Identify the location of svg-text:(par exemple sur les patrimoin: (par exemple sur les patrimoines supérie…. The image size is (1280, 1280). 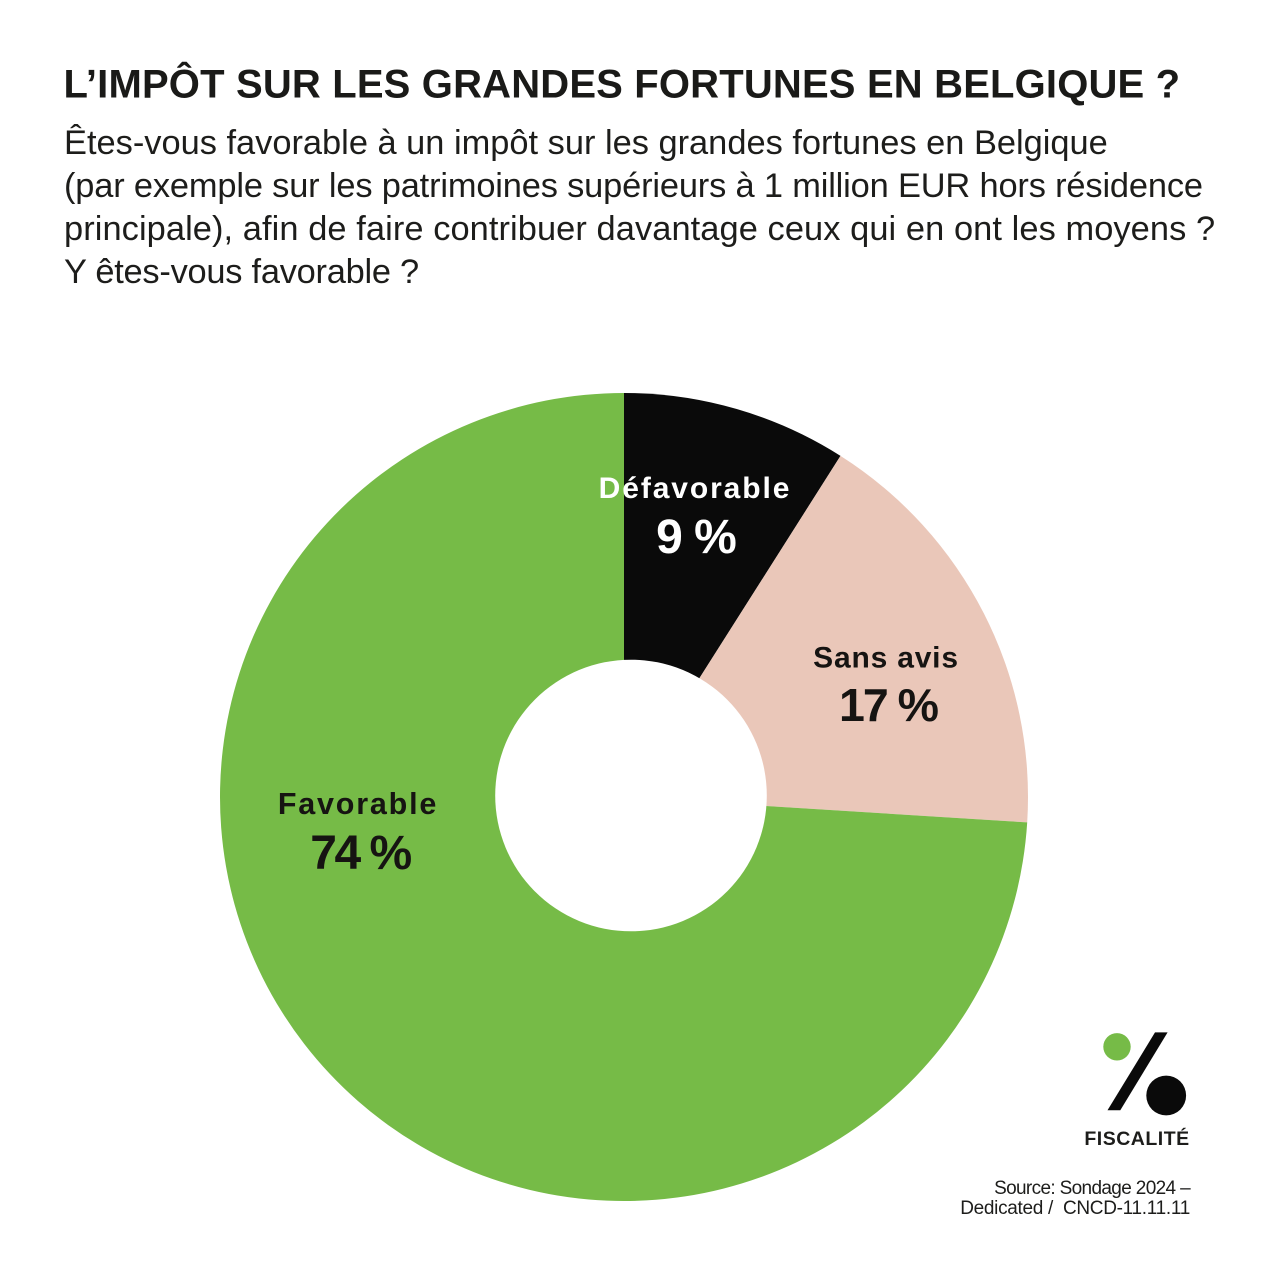
(633, 186).